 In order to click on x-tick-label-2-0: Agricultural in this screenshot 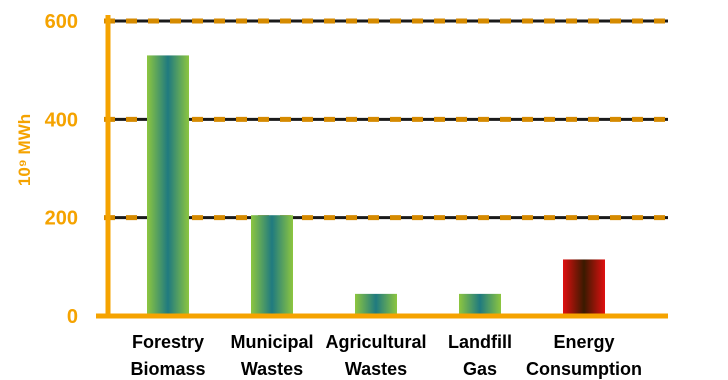, I will do `click(375, 342)`.